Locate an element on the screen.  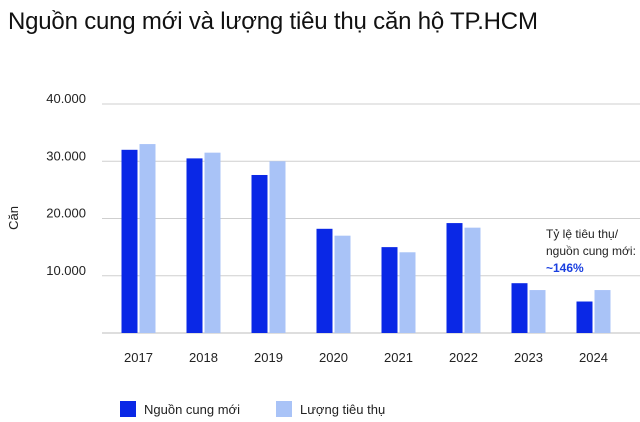
ratio-annotation: Tỷ lệ tiêu thụ/ nguồn cung mới: ~146% is located at coordinates (591, 251).